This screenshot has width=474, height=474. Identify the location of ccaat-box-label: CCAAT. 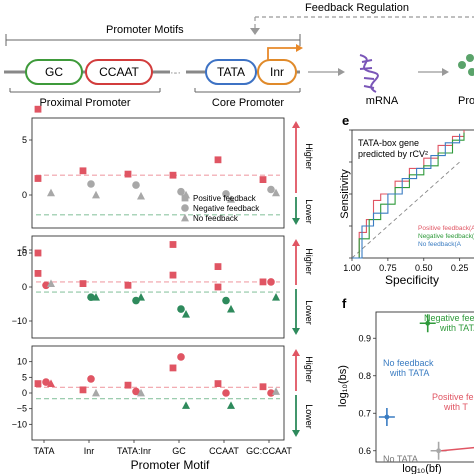
(119, 72).